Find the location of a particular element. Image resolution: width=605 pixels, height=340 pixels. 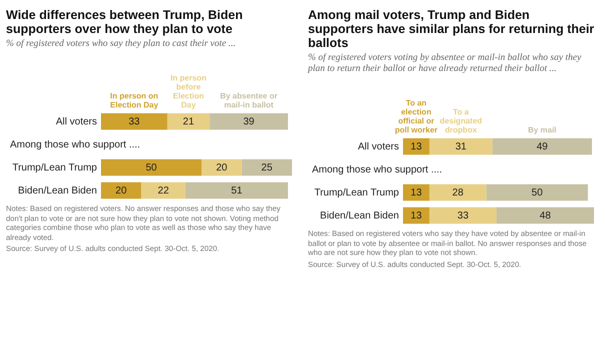

data-label: 21 is located at coordinates (188, 122).